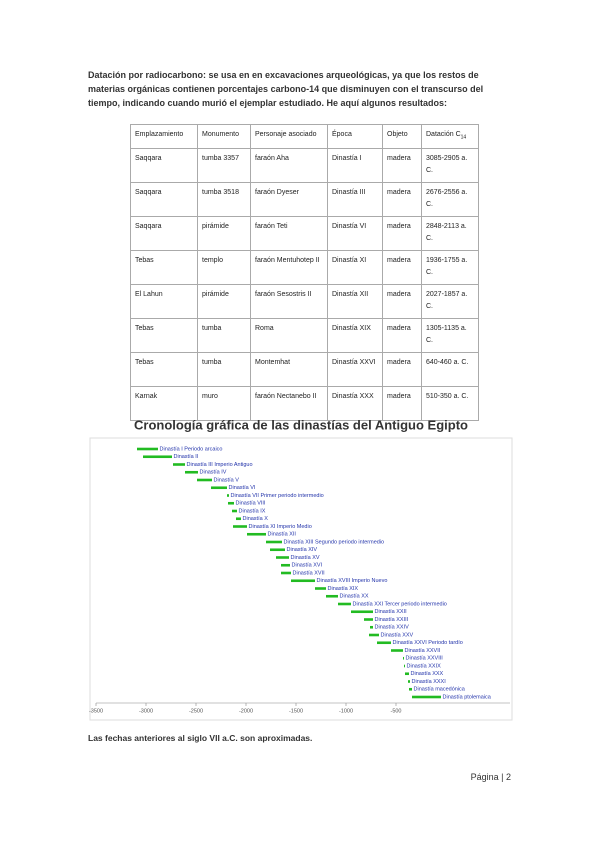 Image resolution: width=599 pixels, height=848 pixels. Describe the element at coordinates (450, 233) in the screenshot. I see `cell: 2848-2113 a. C.` at that location.